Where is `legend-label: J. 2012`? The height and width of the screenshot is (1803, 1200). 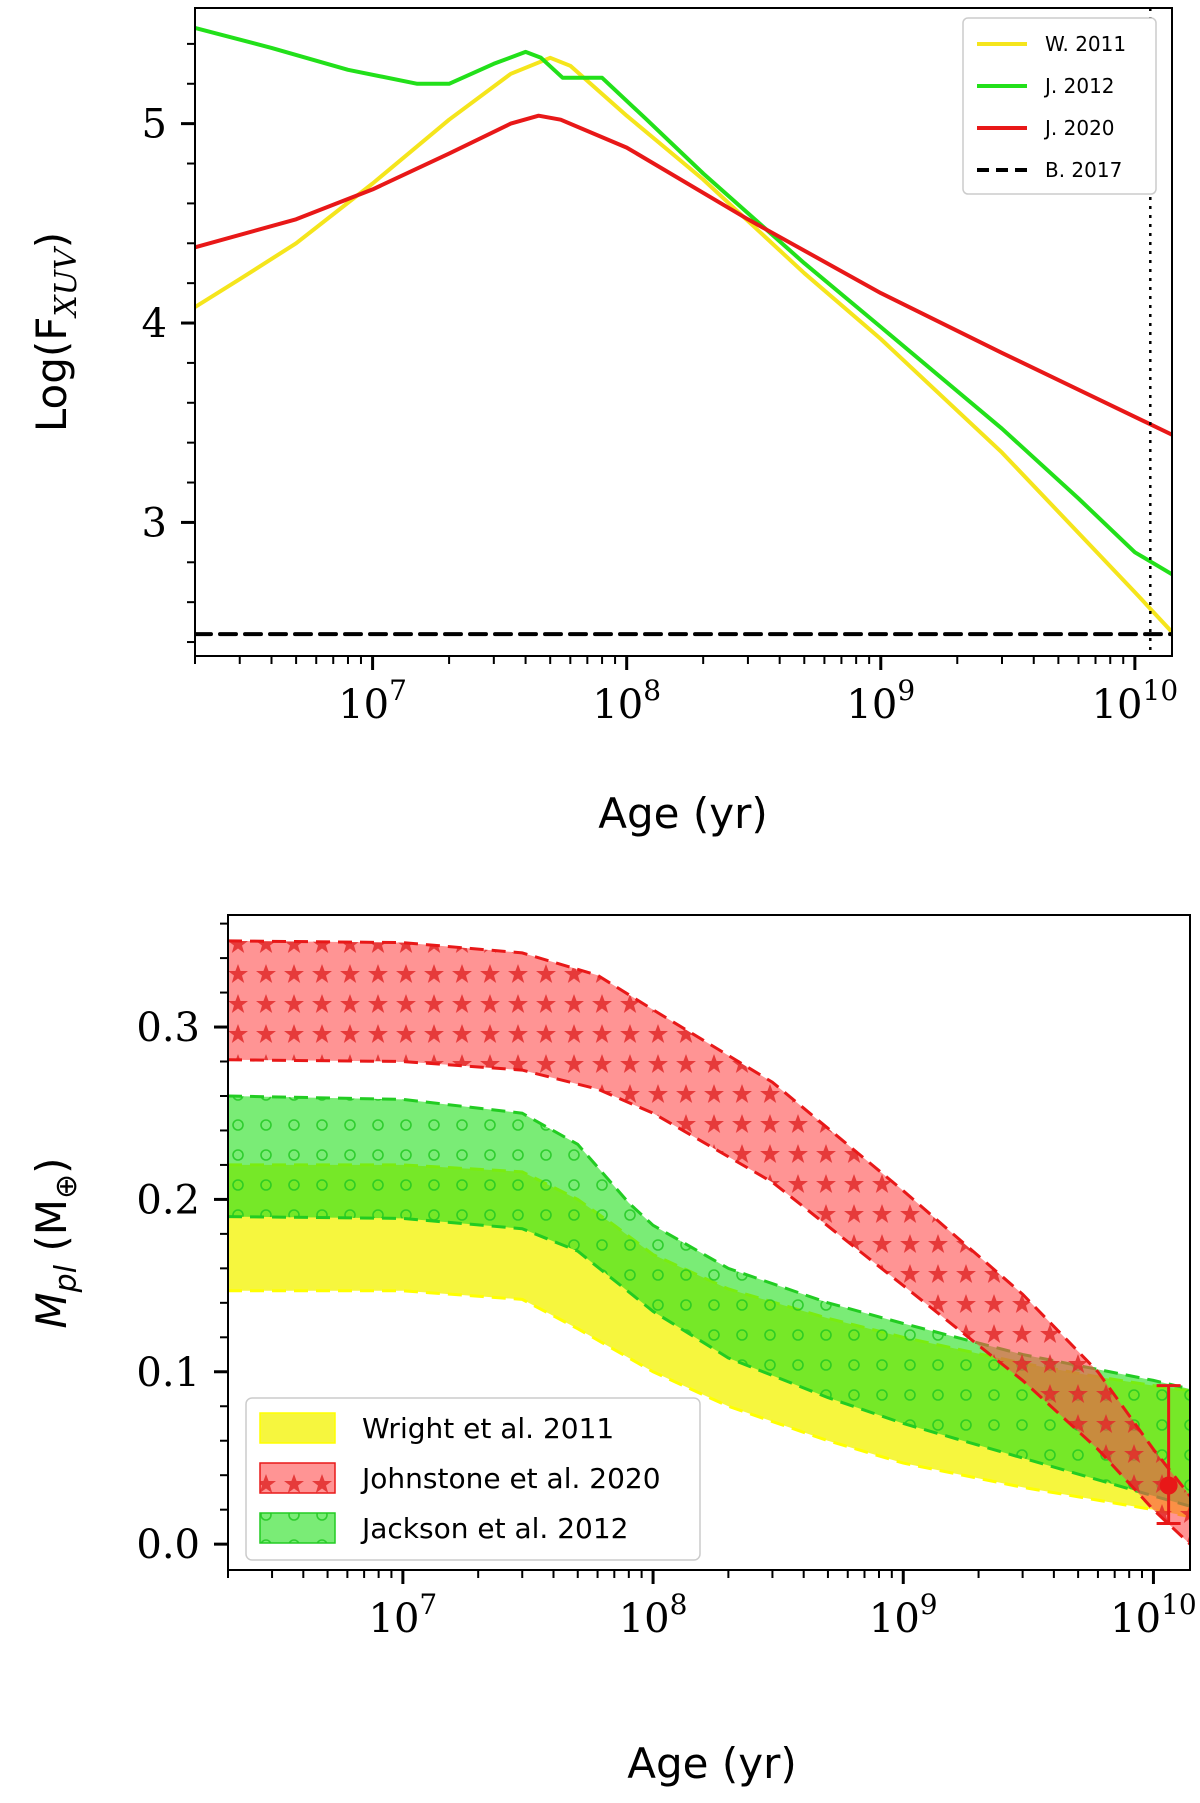
legend-label: J. 2012 is located at coordinates (1079, 86).